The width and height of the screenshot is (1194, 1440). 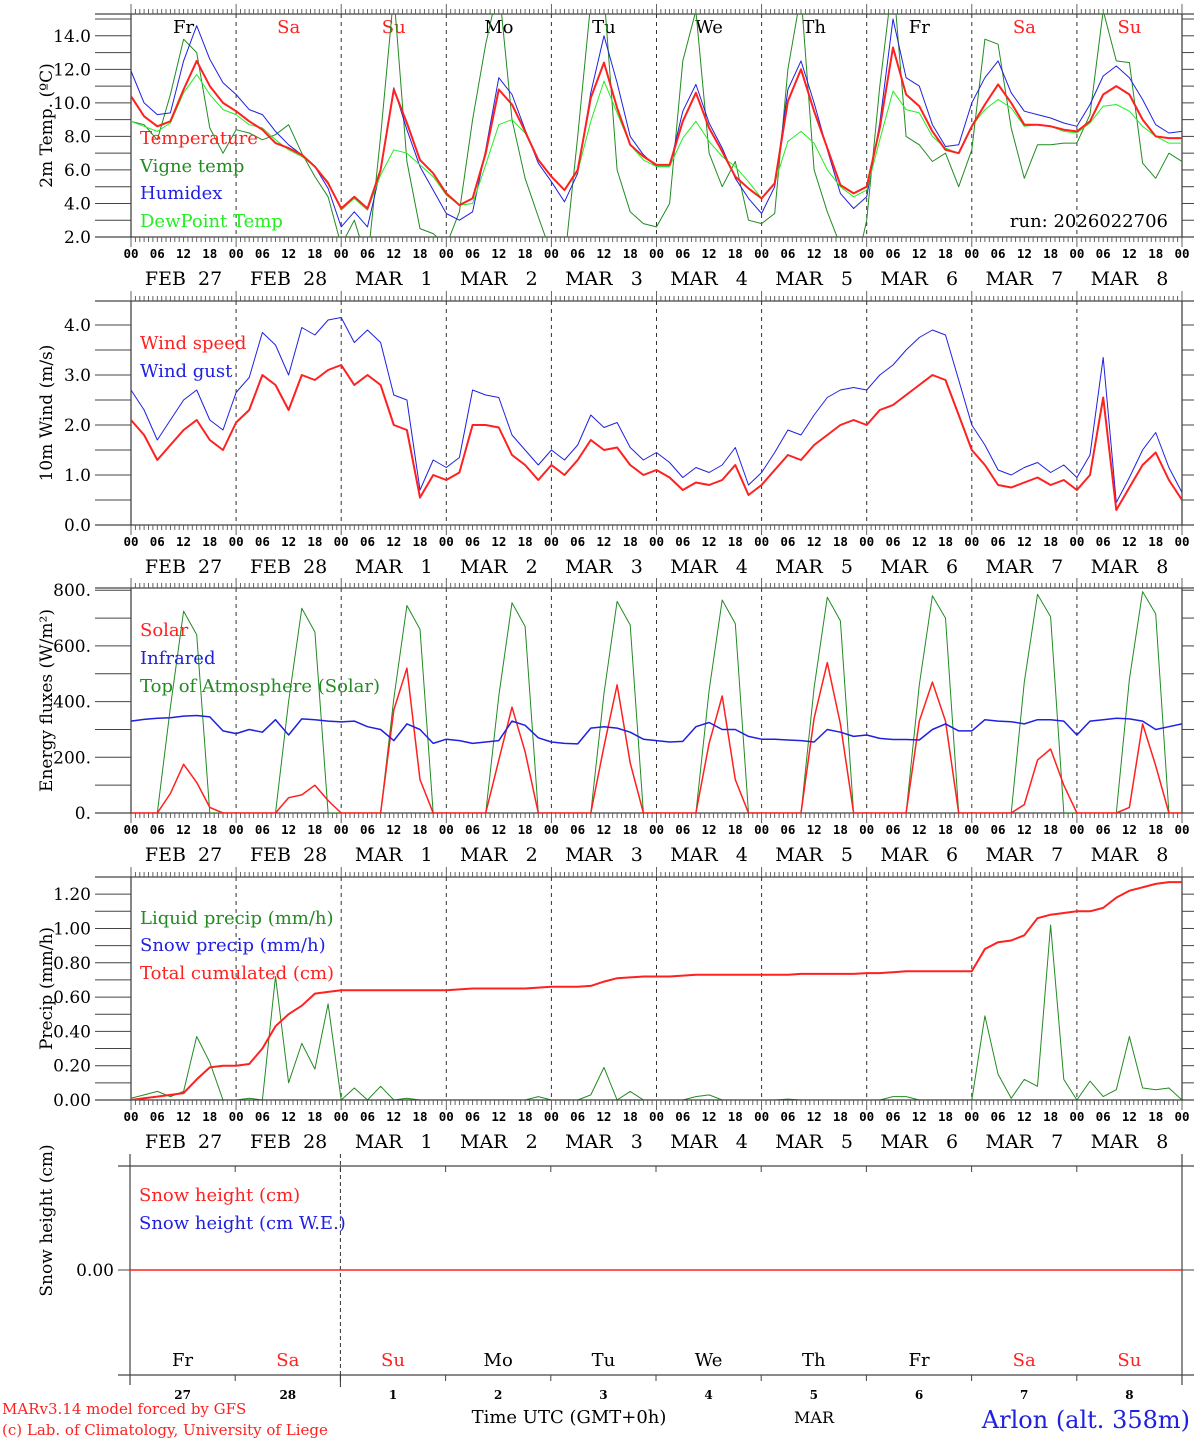 What do you see at coordinates (83, 814) in the screenshot?
I see `y-tick-label: 0.` at bounding box center [83, 814].